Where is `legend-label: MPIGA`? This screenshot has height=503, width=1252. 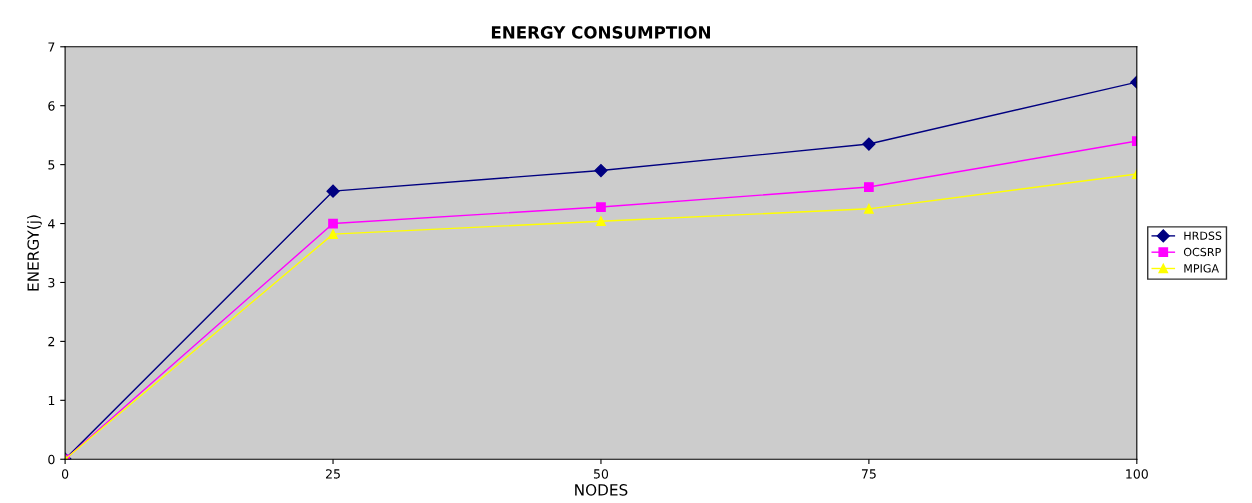 legend-label: MPIGA is located at coordinates (1201, 268).